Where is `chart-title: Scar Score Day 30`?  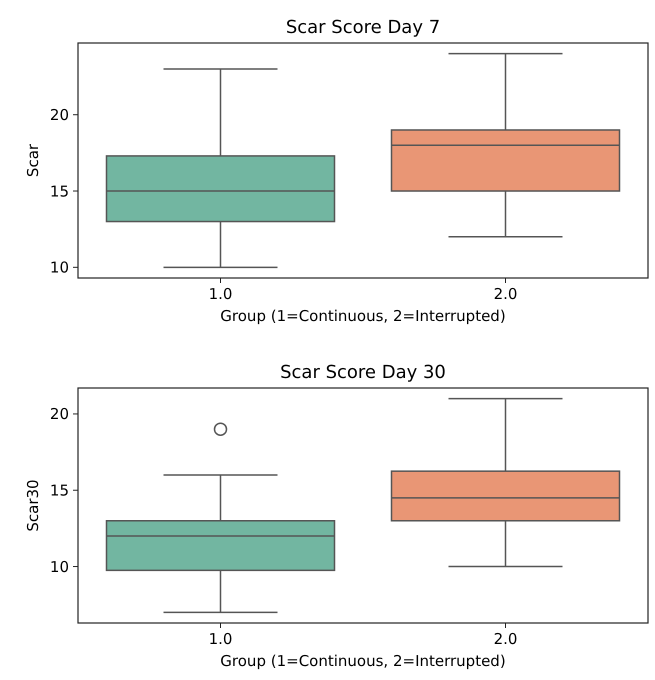
chart-title: Scar Score Day 30 is located at coordinates (363, 372).